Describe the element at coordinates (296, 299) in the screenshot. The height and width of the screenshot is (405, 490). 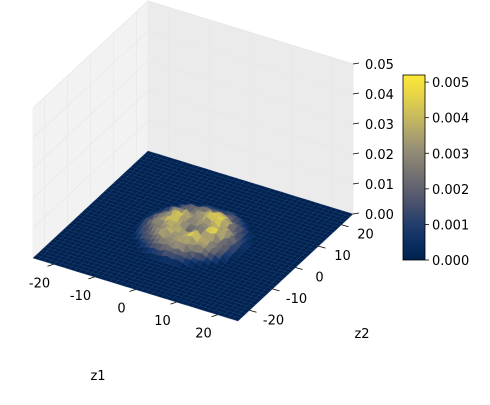
I see `y-tick-label: -10` at that location.